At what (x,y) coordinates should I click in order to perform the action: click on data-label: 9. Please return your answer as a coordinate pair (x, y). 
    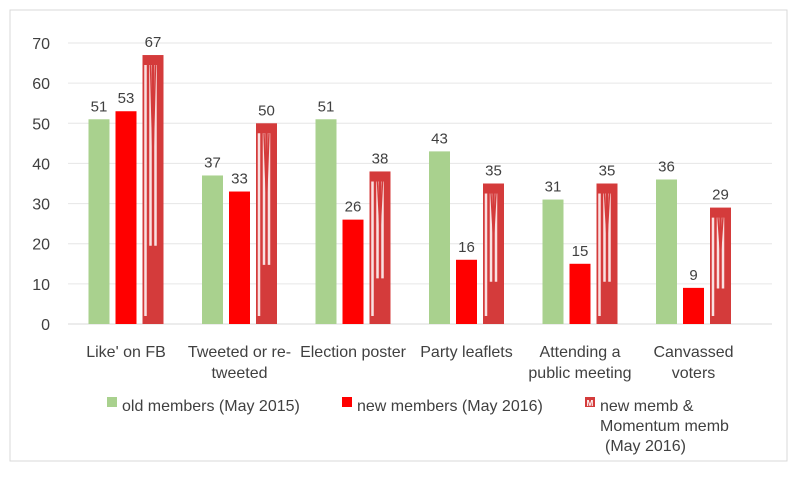
    Looking at the image, I should click on (693, 275).